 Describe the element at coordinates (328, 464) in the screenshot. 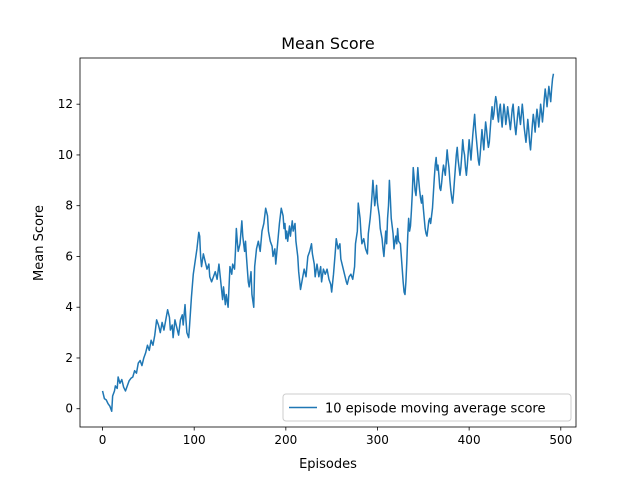

I see `x-axis-label: Episodes` at that location.